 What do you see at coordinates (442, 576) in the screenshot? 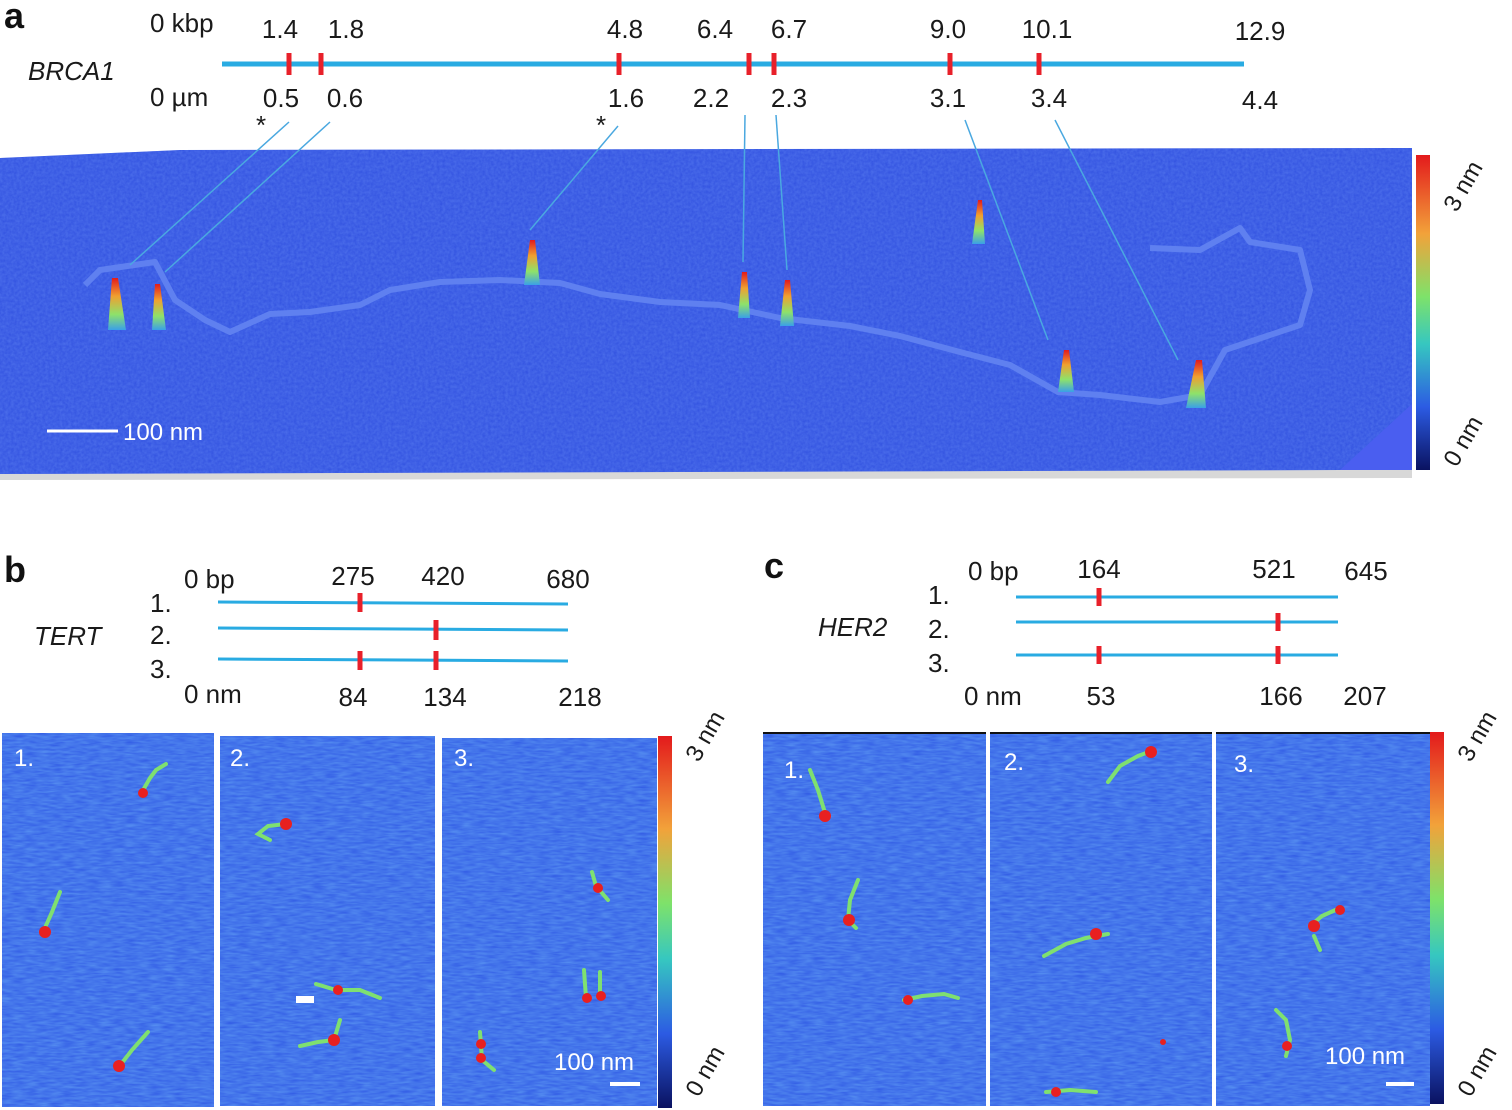
I see `tert-bp-tick: 420` at bounding box center [442, 576].